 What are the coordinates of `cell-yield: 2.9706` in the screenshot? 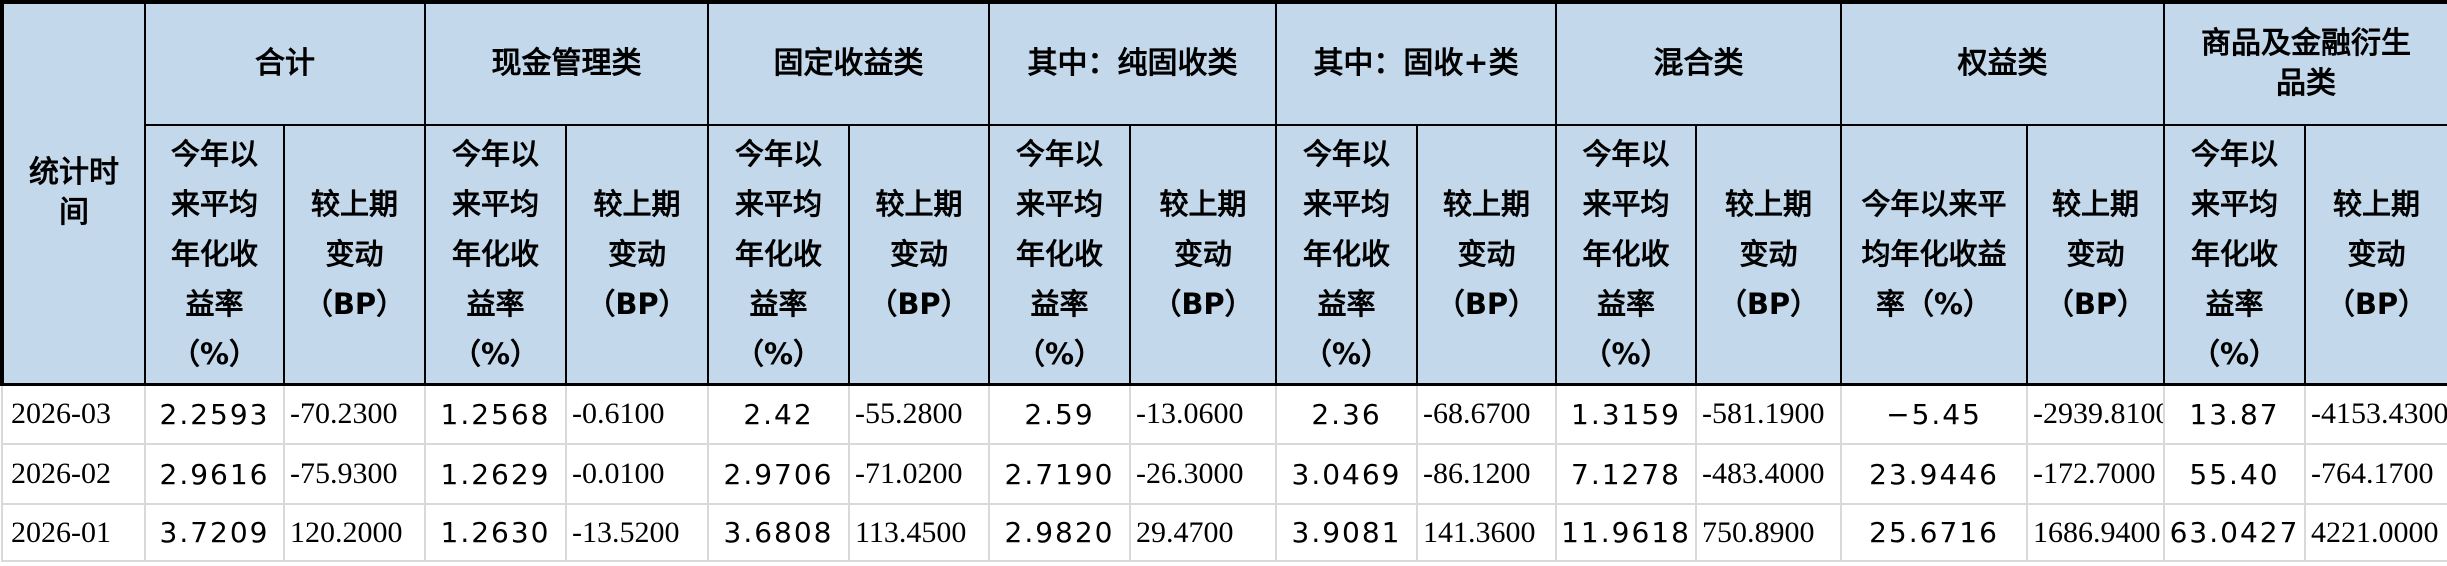 It's located at (778, 474).